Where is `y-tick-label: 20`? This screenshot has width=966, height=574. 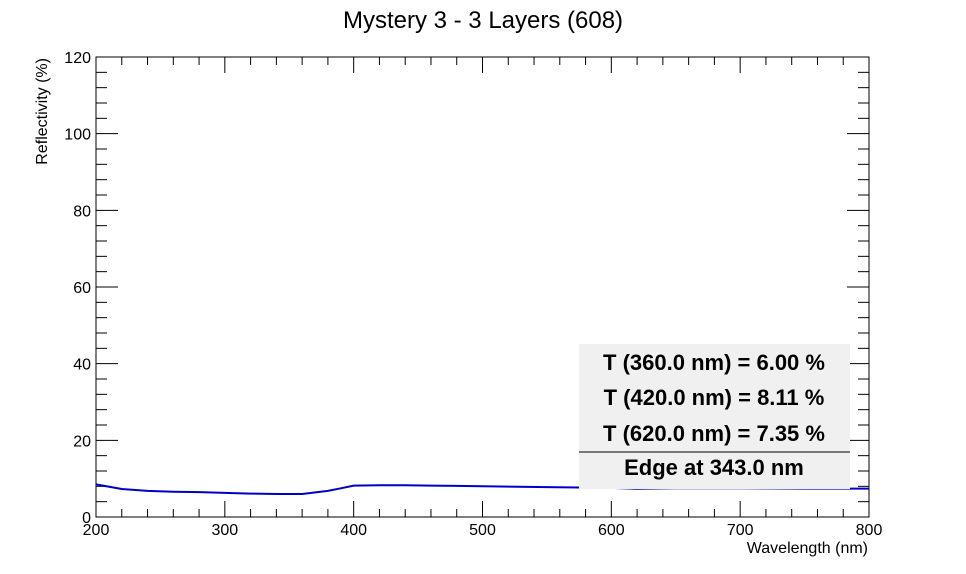
y-tick-label: 20 is located at coordinates (82, 441).